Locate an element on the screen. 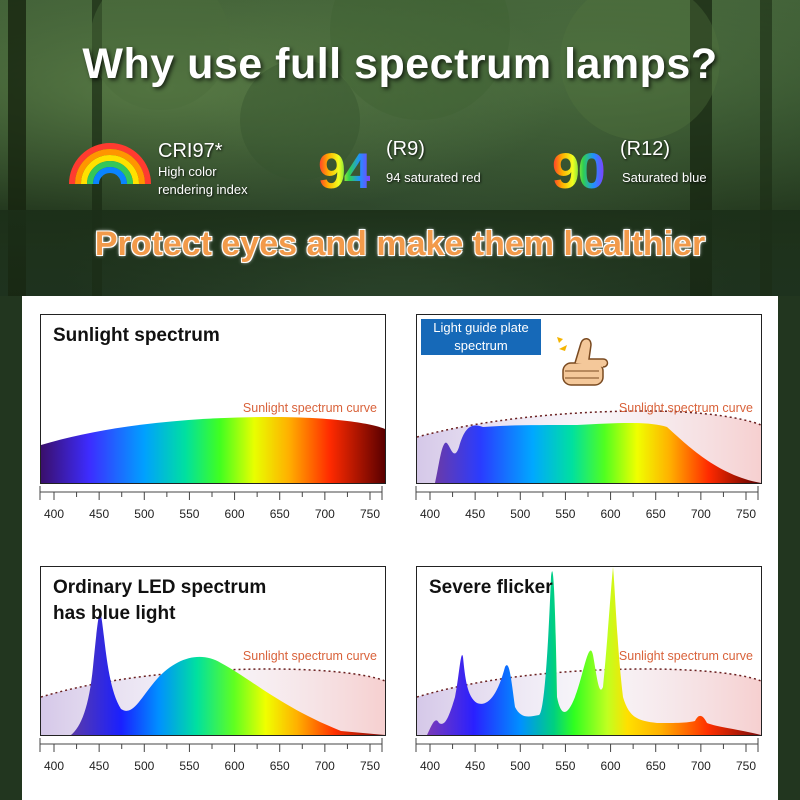 This screenshot has height=800, width=800. r12-code: (R12) is located at coordinates (645, 149).